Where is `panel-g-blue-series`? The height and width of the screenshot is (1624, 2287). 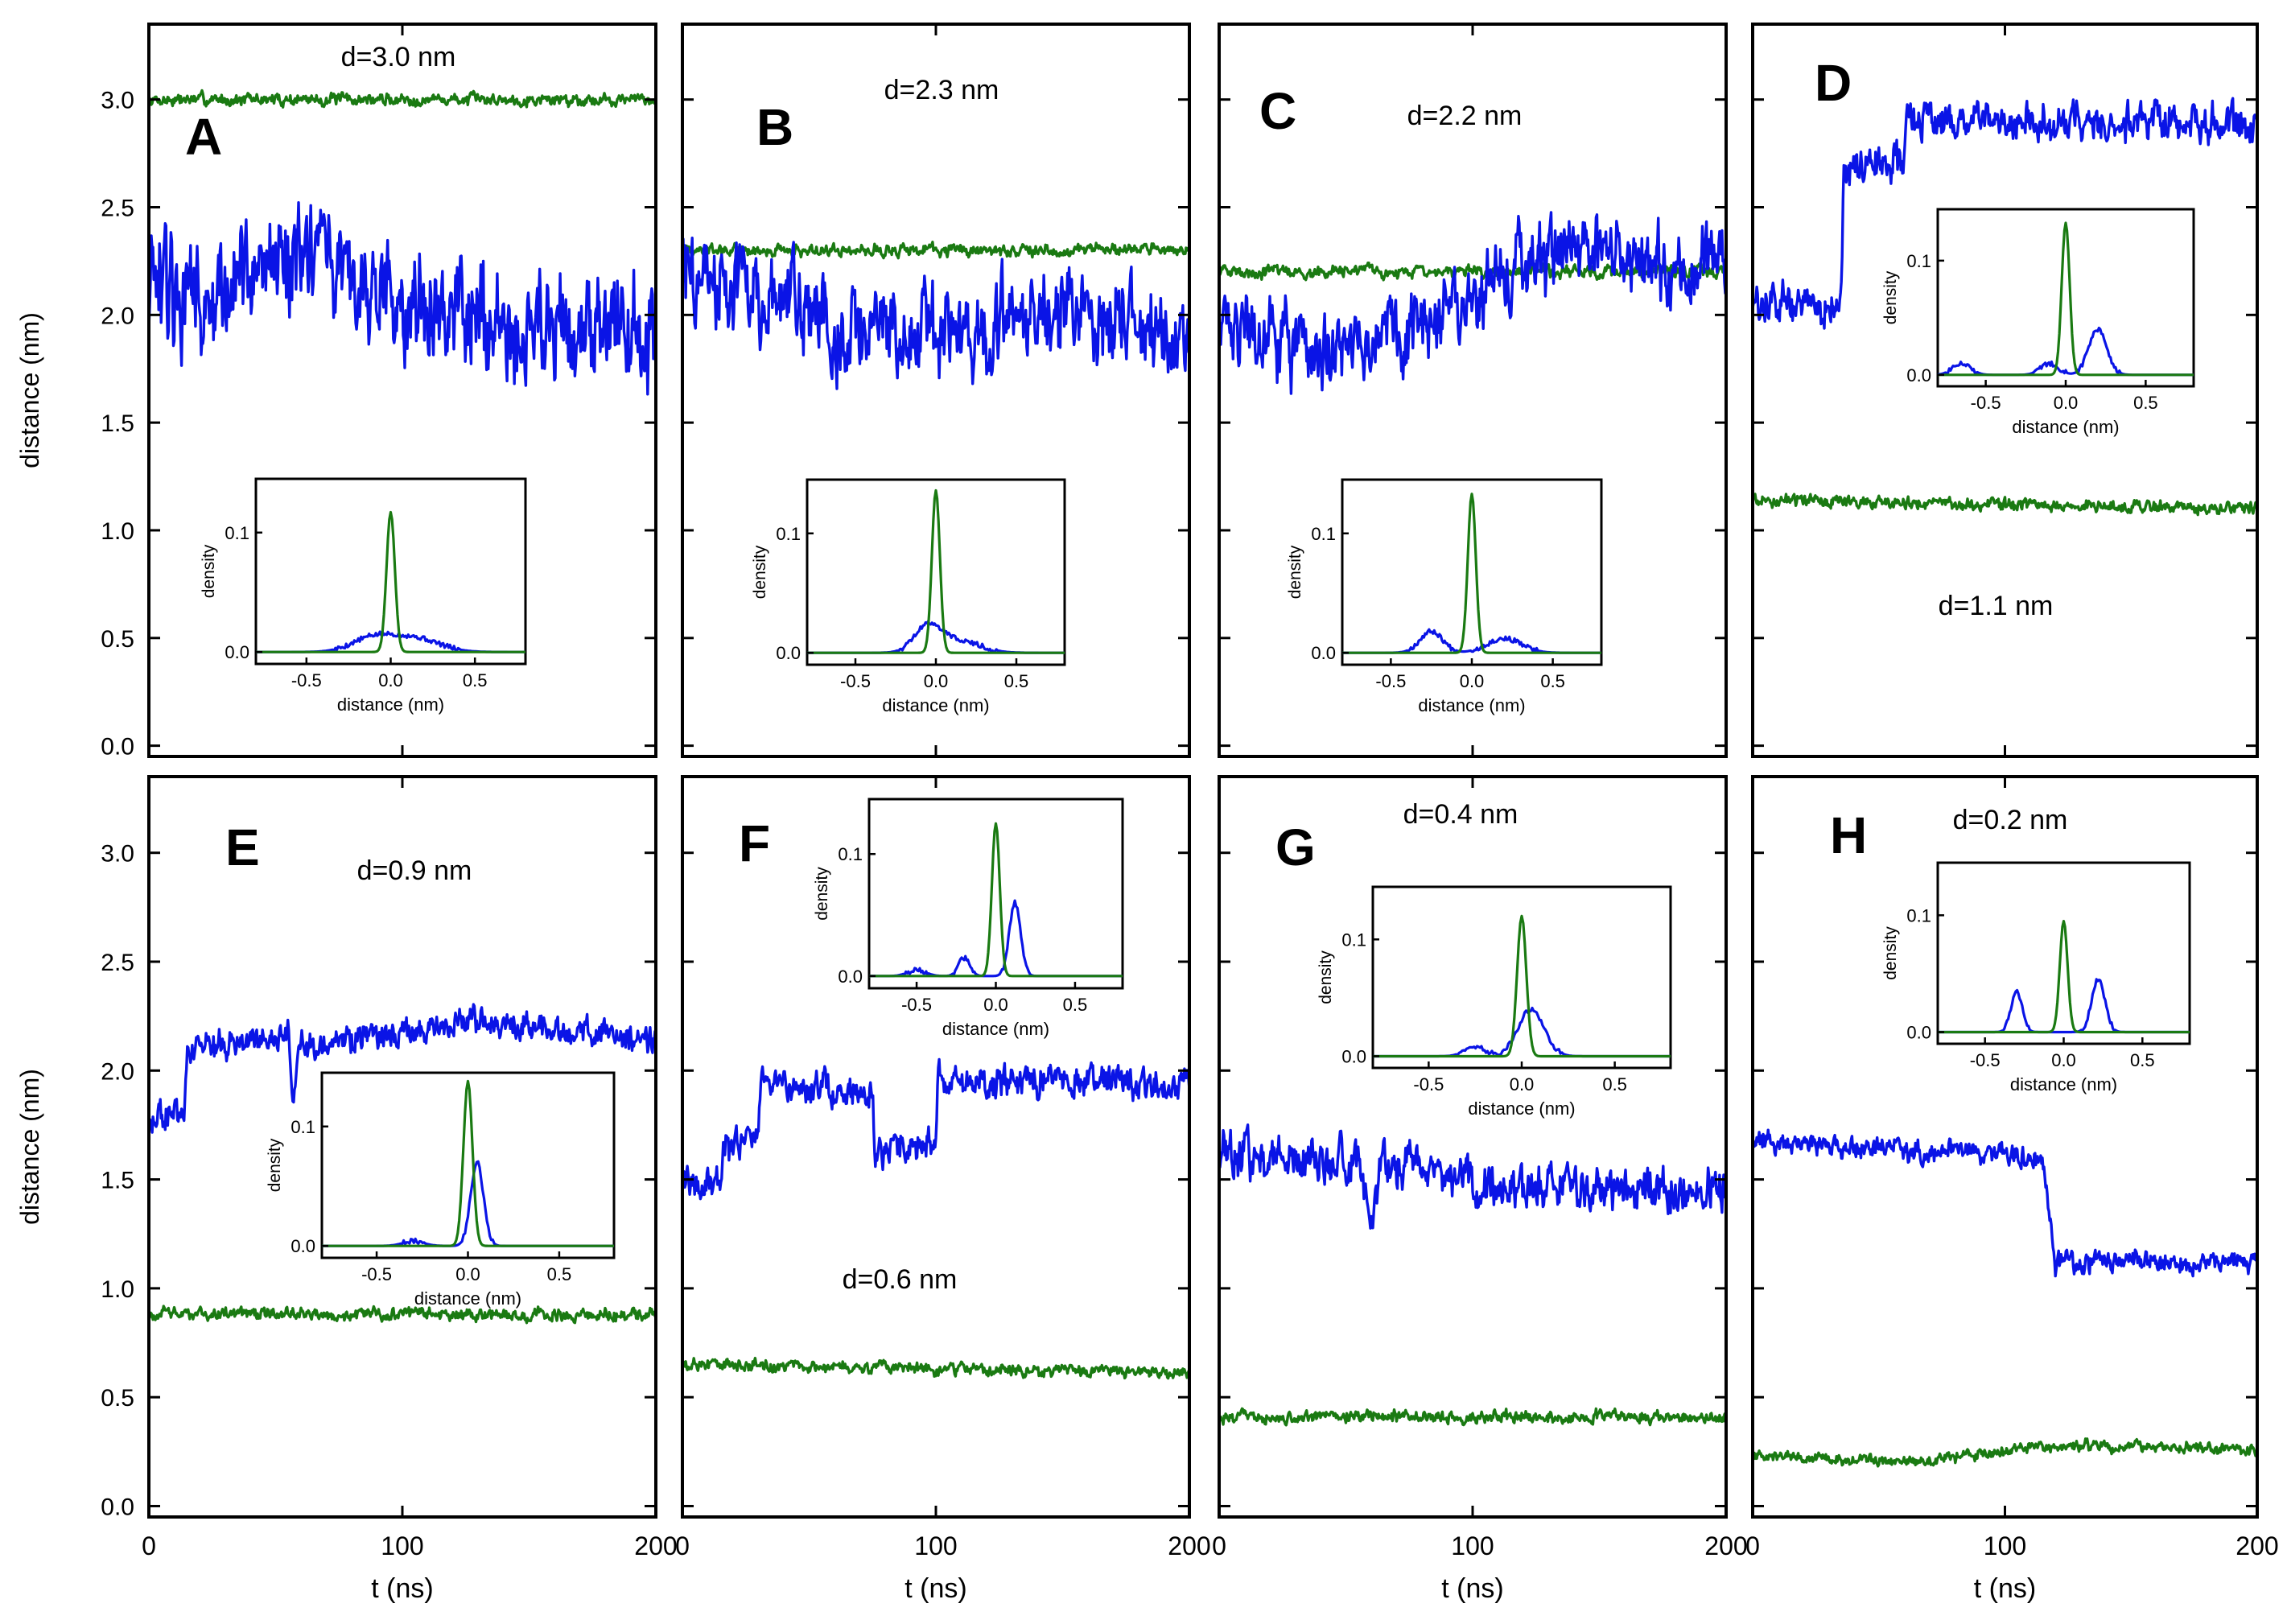
panel-g-blue-series is located at coordinates (1473, 1176).